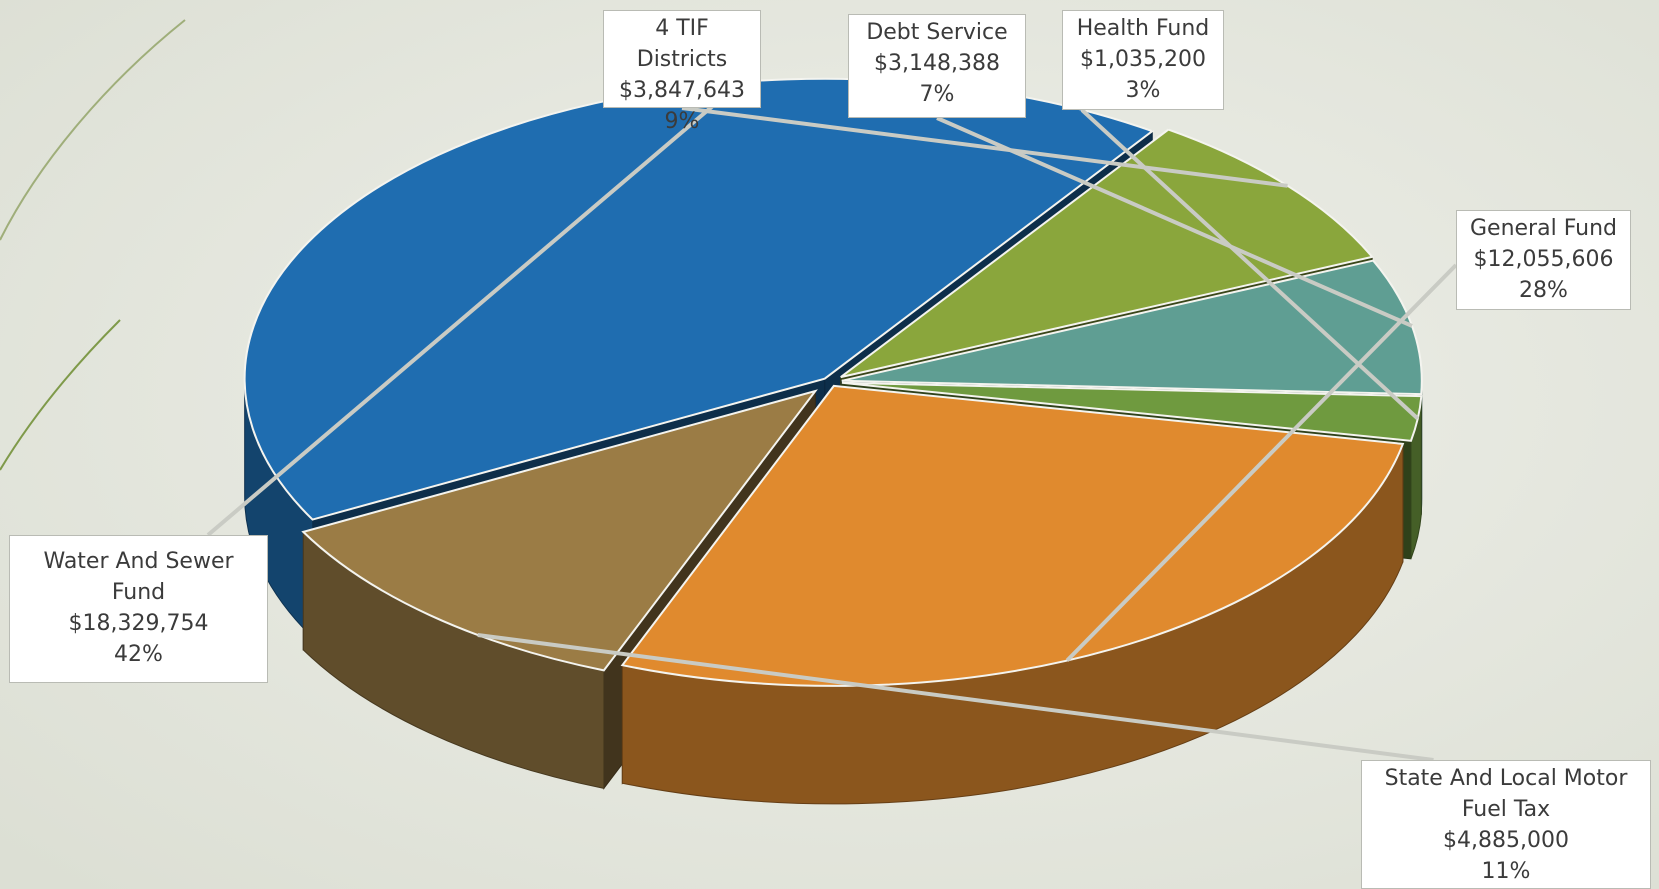  I want to click on leader-line-health-fund, so click(1250, 264).